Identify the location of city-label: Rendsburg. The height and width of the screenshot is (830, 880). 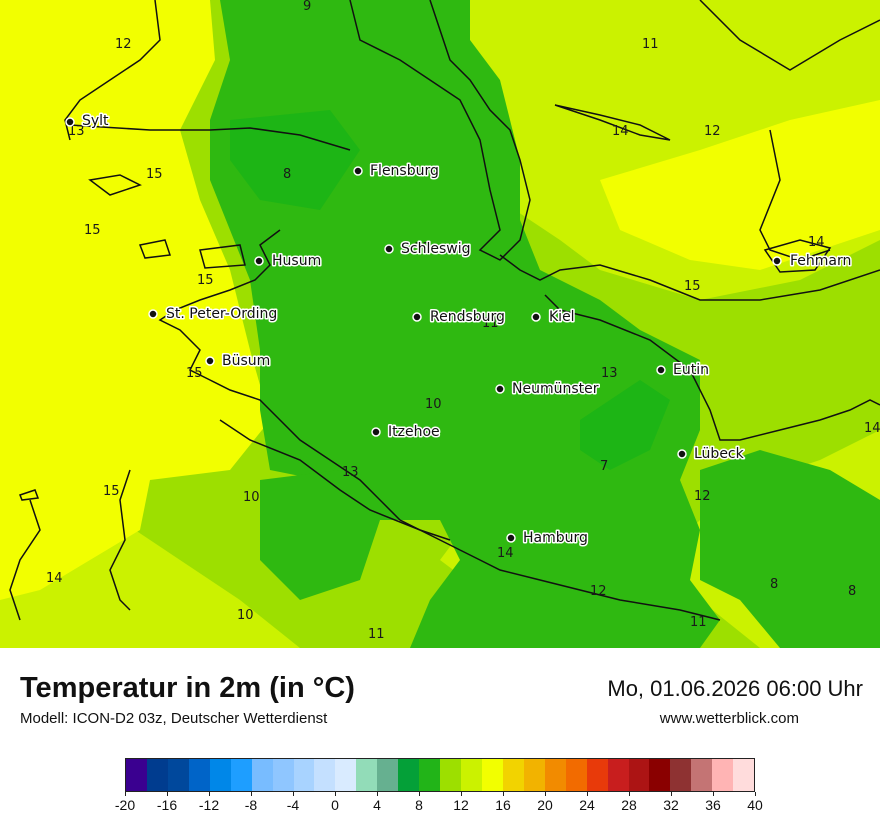
(467, 317).